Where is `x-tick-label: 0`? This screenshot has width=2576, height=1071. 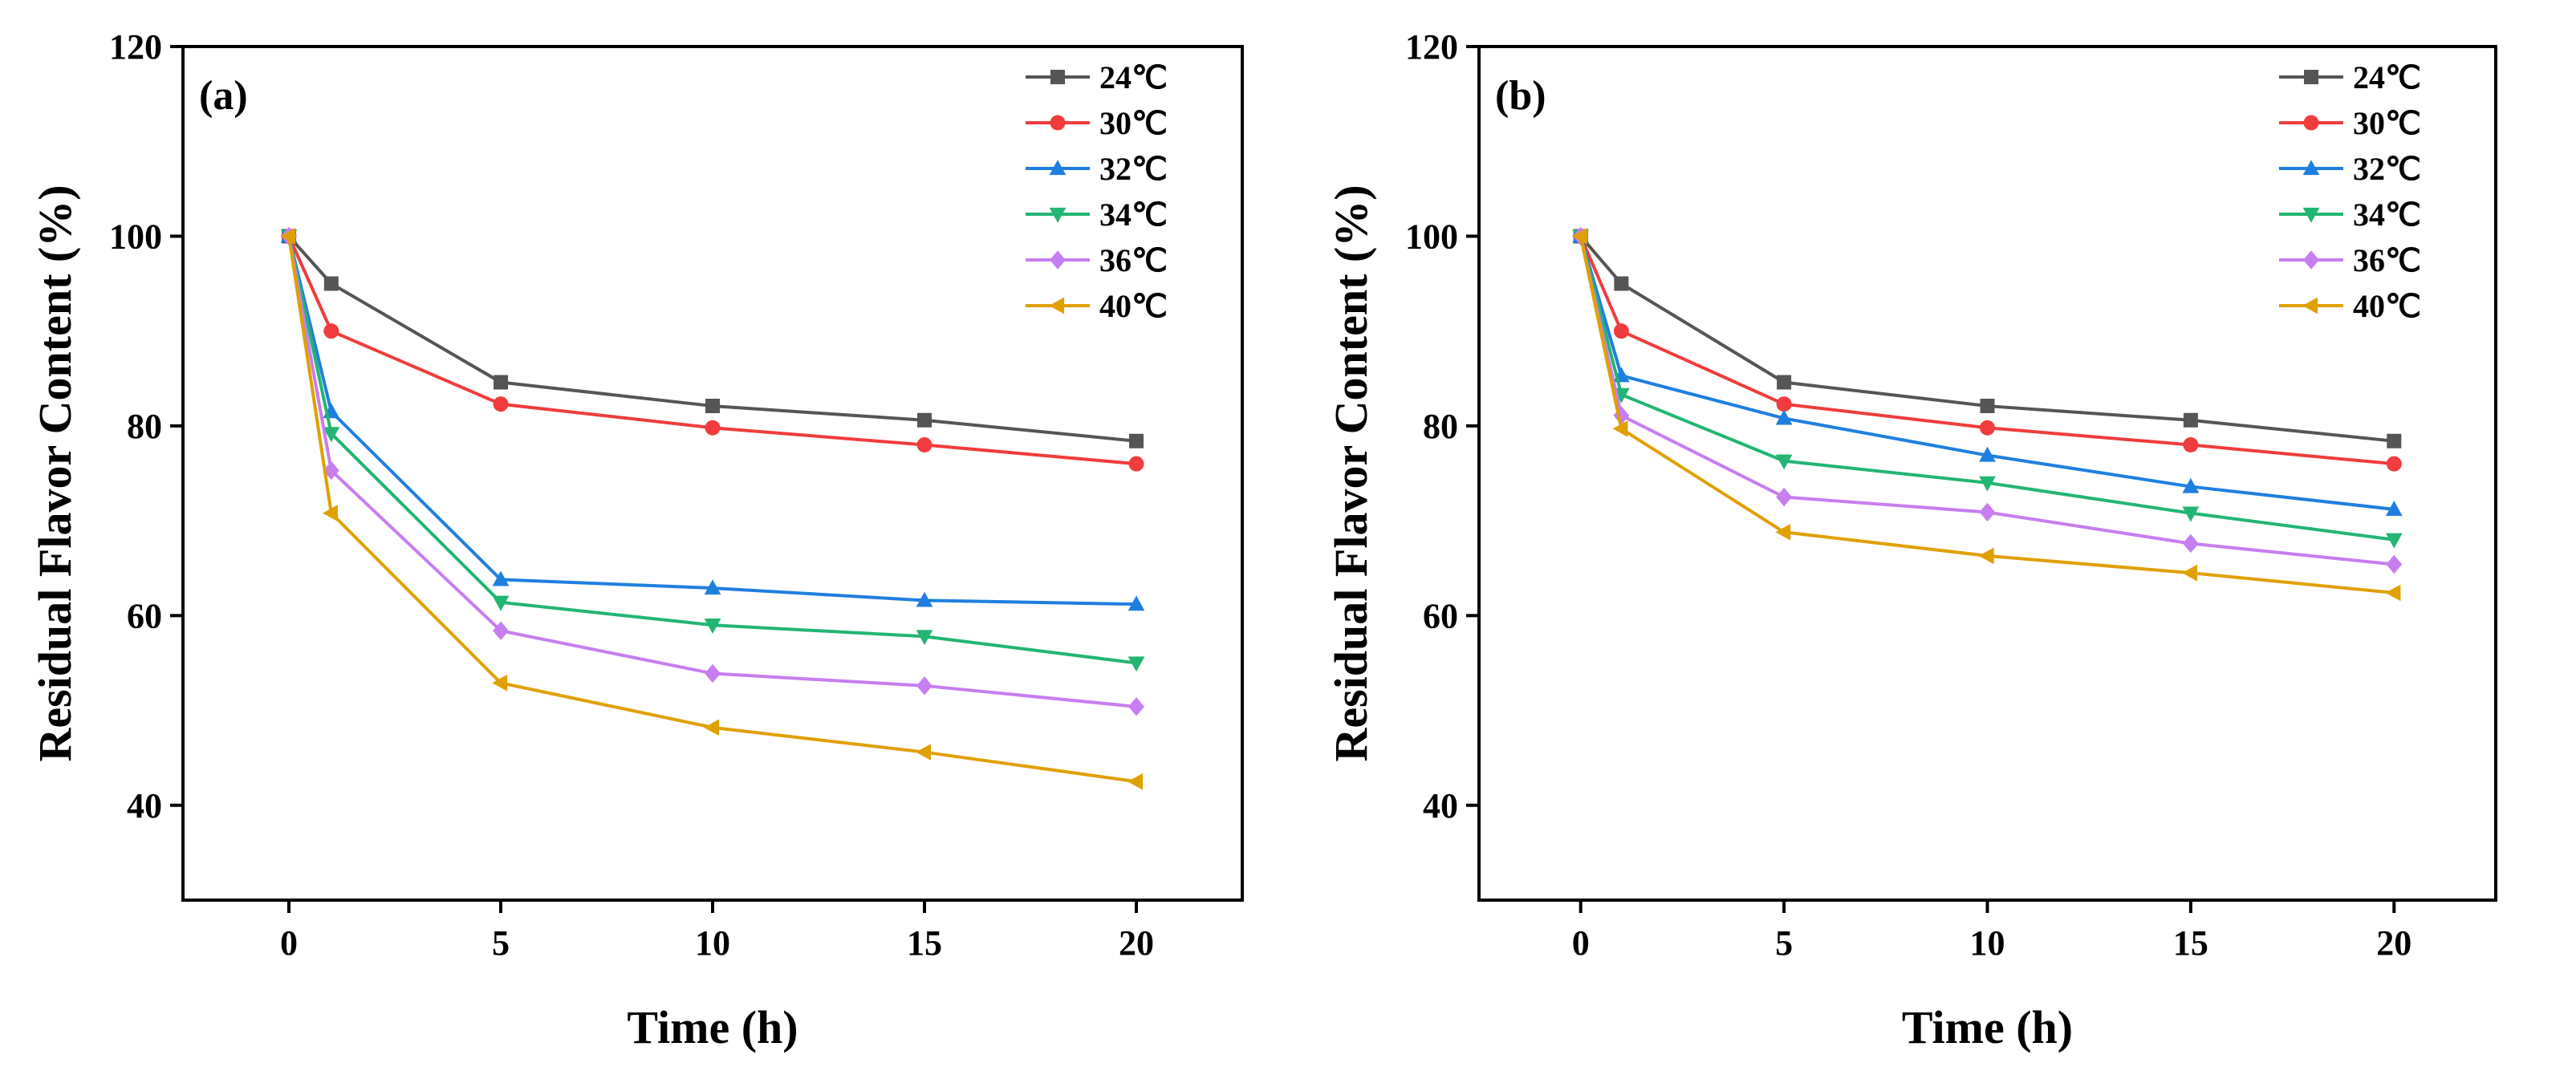 x-tick-label: 0 is located at coordinates (1581, 943).